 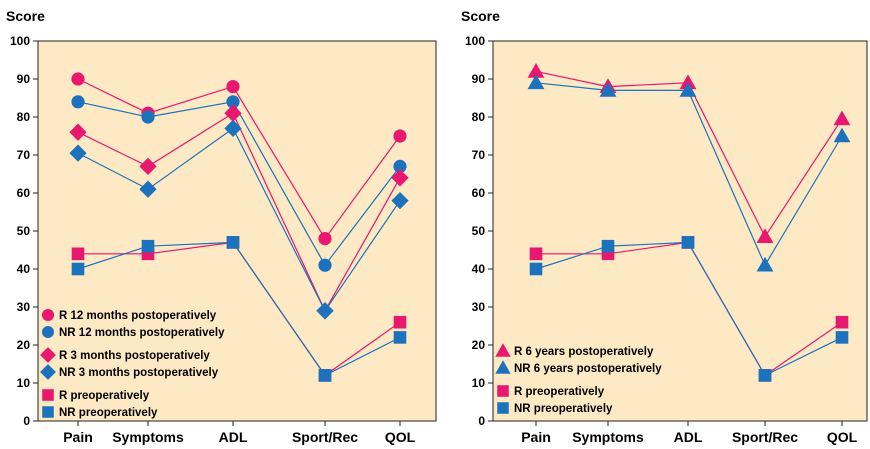 I want to click on legend-label: NR 6 years postoperatively, so click(x=588, y=369).